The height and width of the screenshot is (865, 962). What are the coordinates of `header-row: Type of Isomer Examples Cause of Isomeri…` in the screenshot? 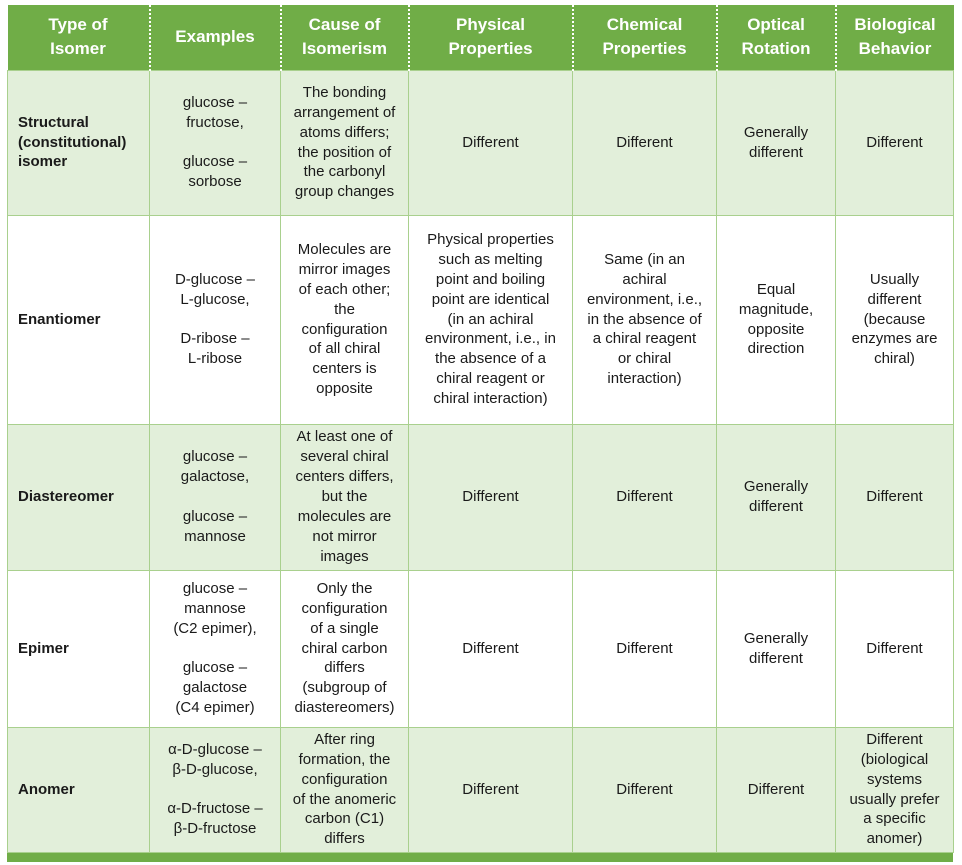 It's located at (480, 37).